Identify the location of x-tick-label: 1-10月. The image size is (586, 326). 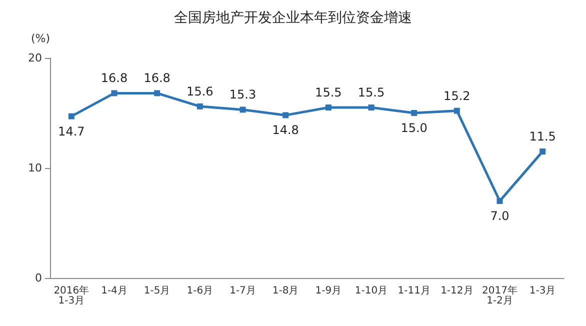
(371, 291).